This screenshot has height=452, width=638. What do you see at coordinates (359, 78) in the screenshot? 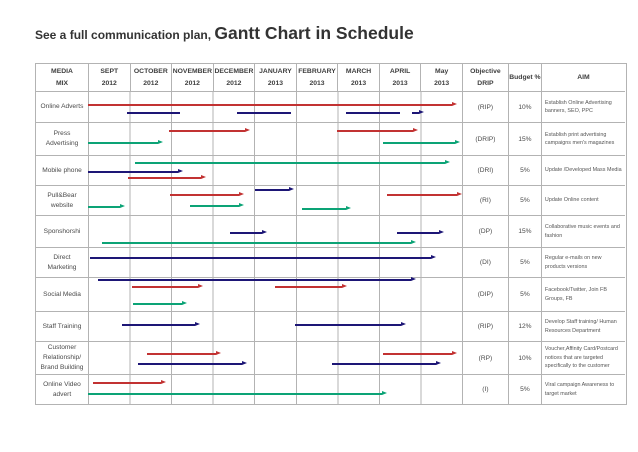
I see `column-header-march-2013: MARCH 2013` at bounding box center [359, 78].